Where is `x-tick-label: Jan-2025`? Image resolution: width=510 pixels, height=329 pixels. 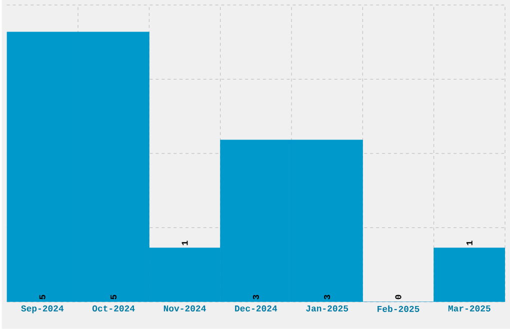 x-tick-label: Jan-2025 is located at coordinates (327, 309).